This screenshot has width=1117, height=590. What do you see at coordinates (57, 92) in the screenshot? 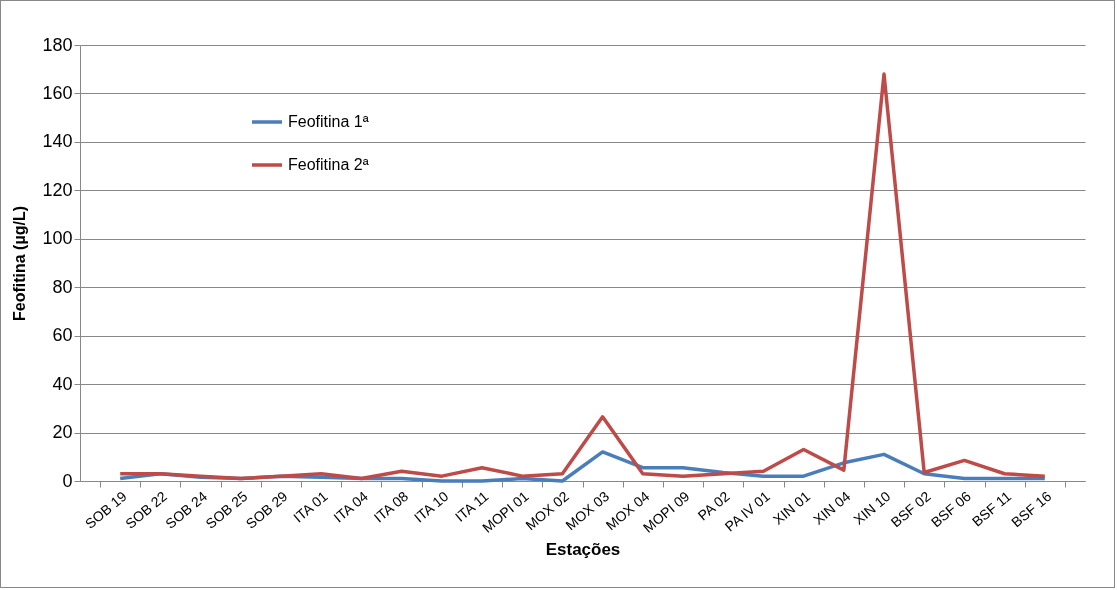
I see `y-tick-label: 160` at bounding box center [57, 92].